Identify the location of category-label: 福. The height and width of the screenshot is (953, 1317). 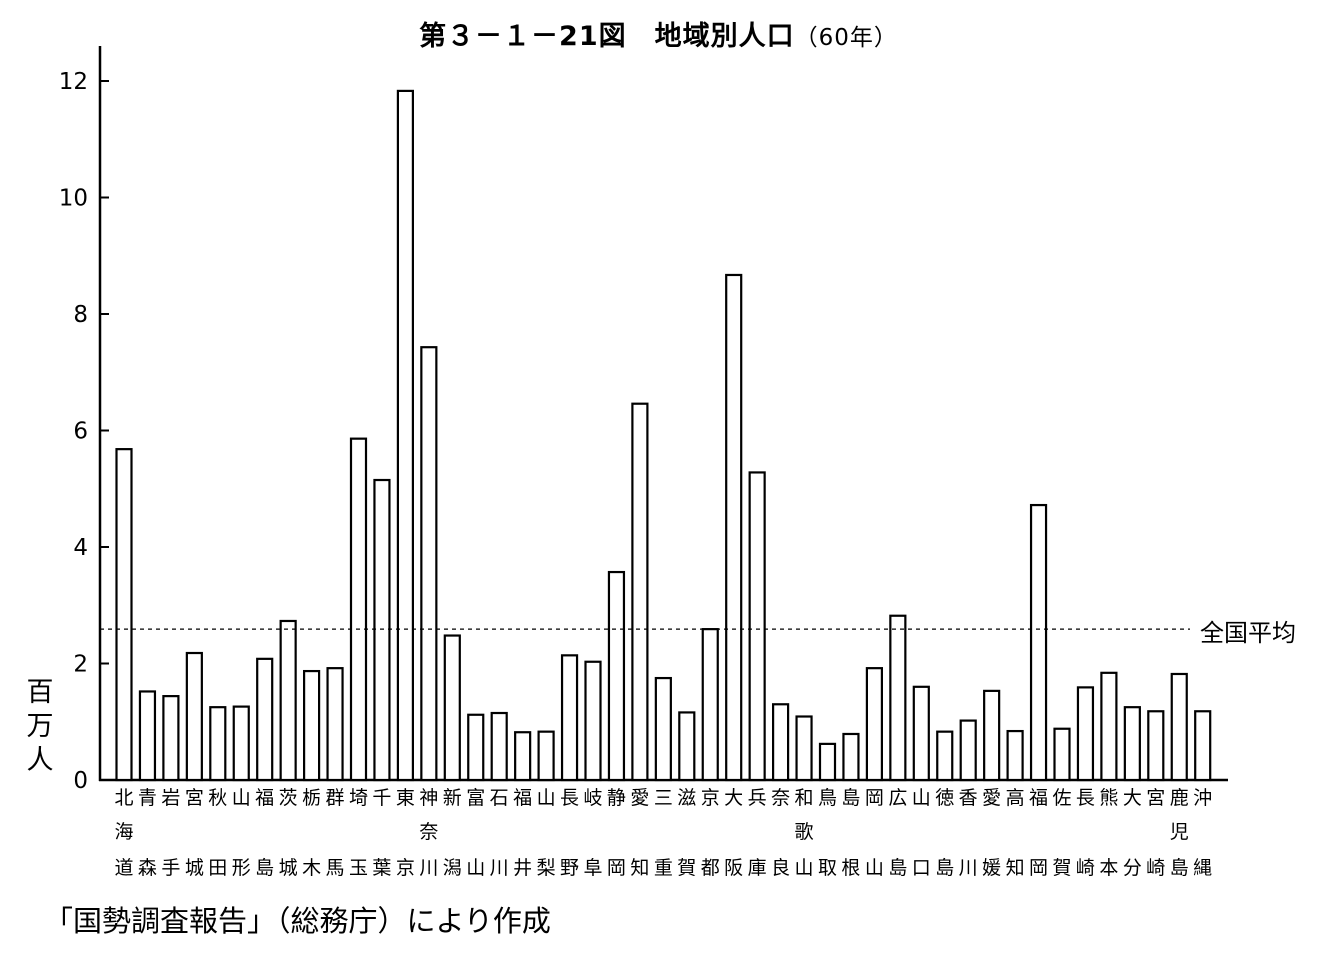
(523, 798).